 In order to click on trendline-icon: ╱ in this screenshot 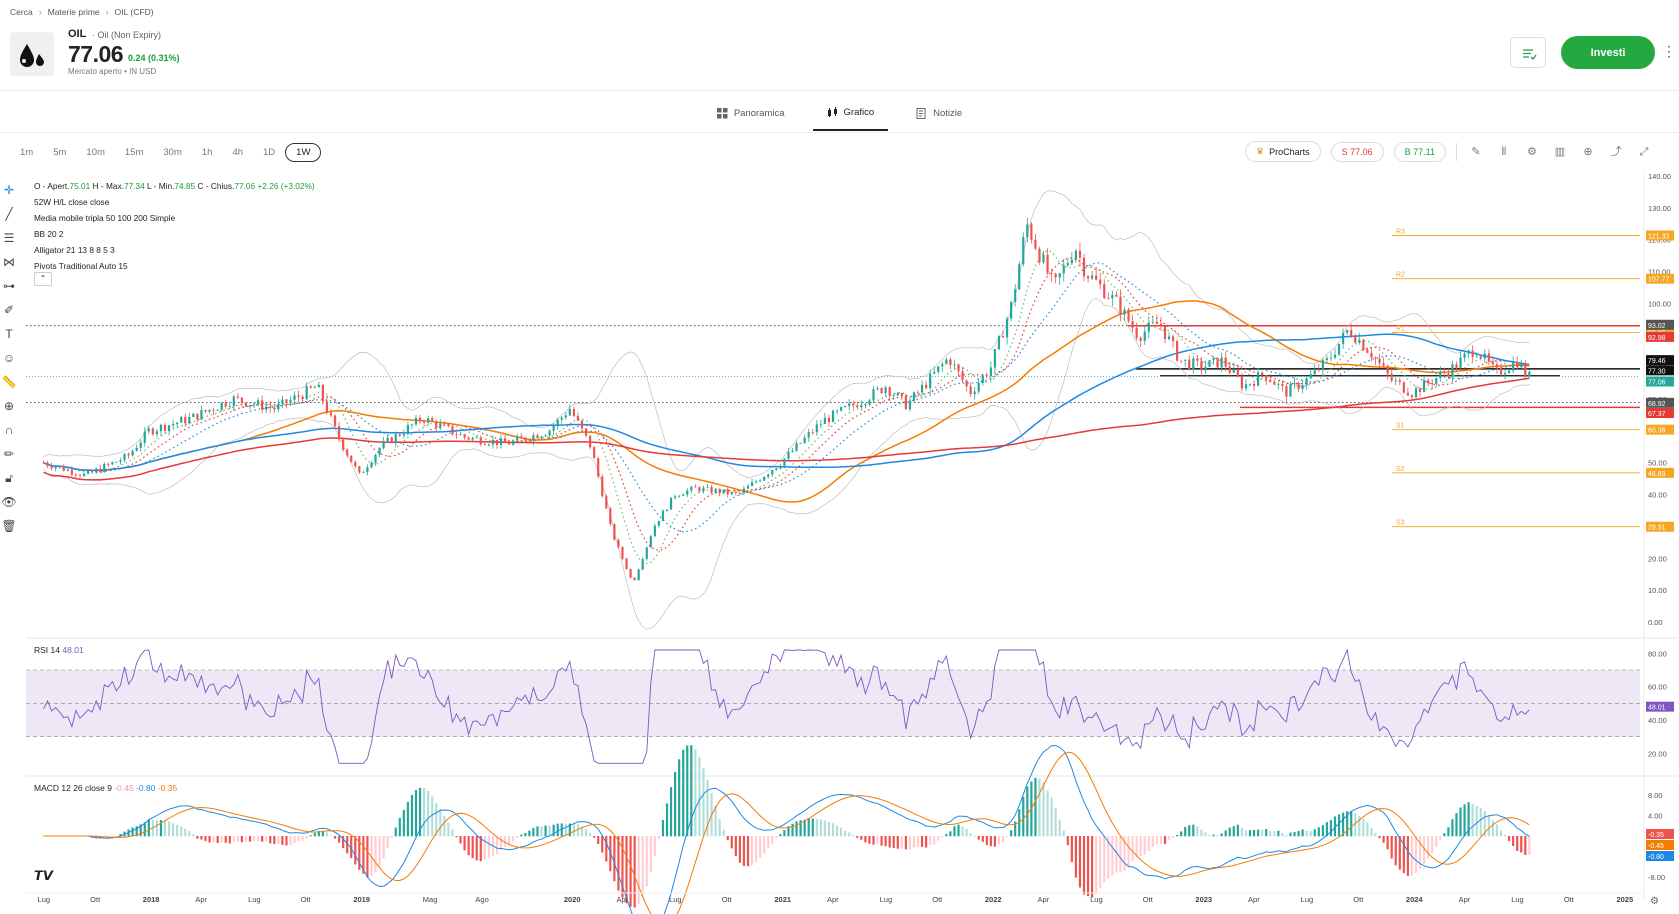, I will do `click(9, 214)`.